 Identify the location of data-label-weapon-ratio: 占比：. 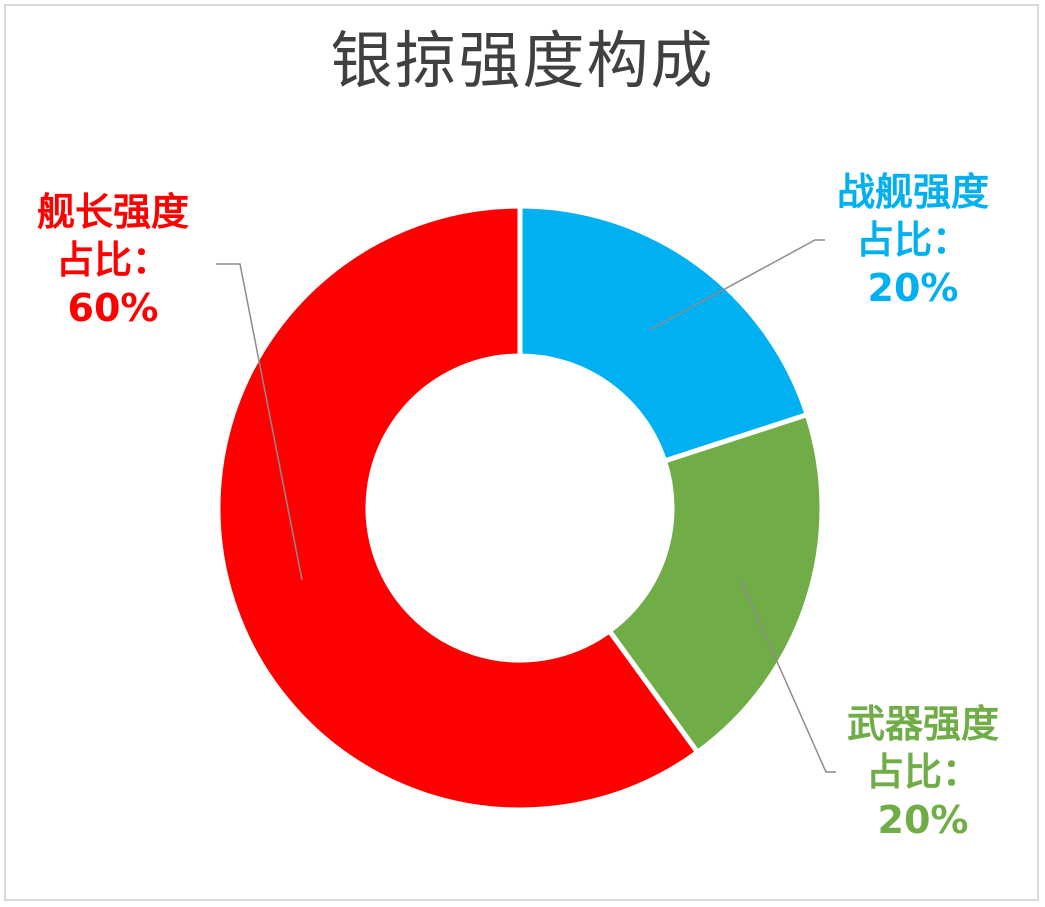
(922, 772).